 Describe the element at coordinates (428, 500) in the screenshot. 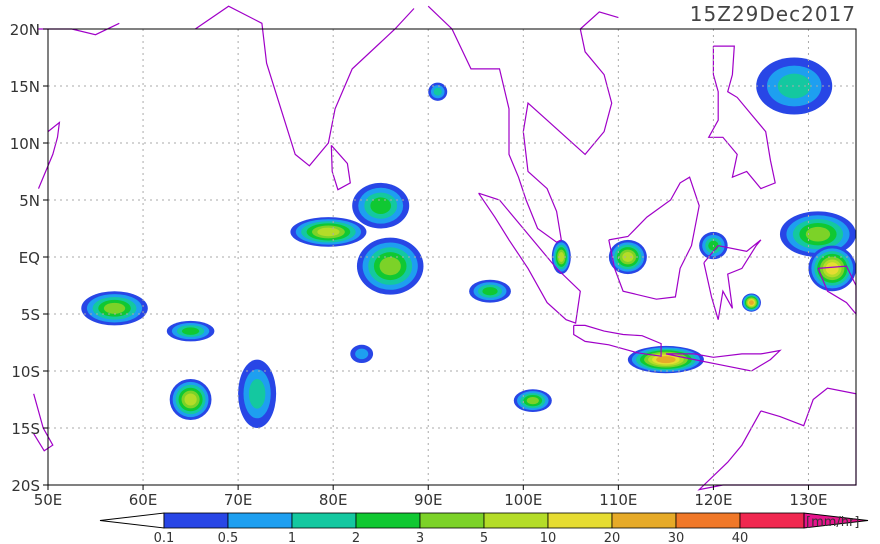

I see `lon-tick-label: 90E` at that location.